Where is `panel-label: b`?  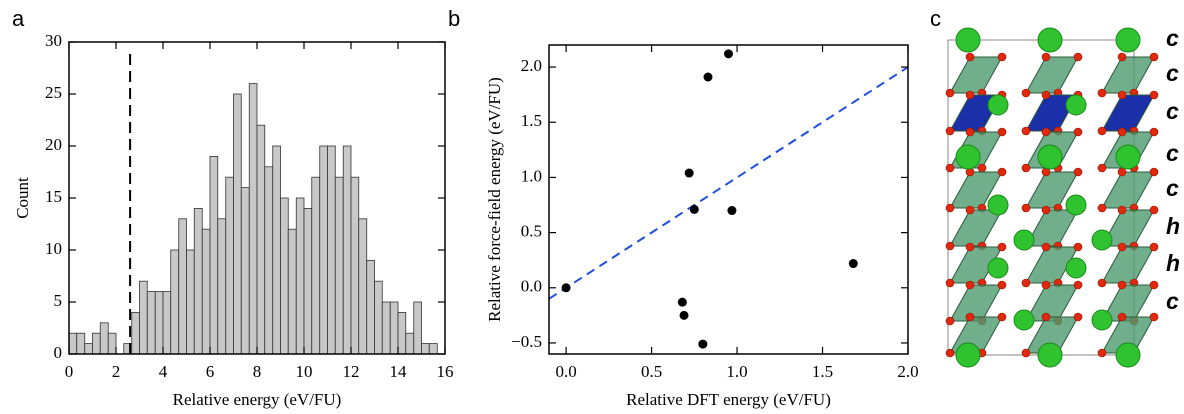
panel-label: b is located at coordinates (454, 18).